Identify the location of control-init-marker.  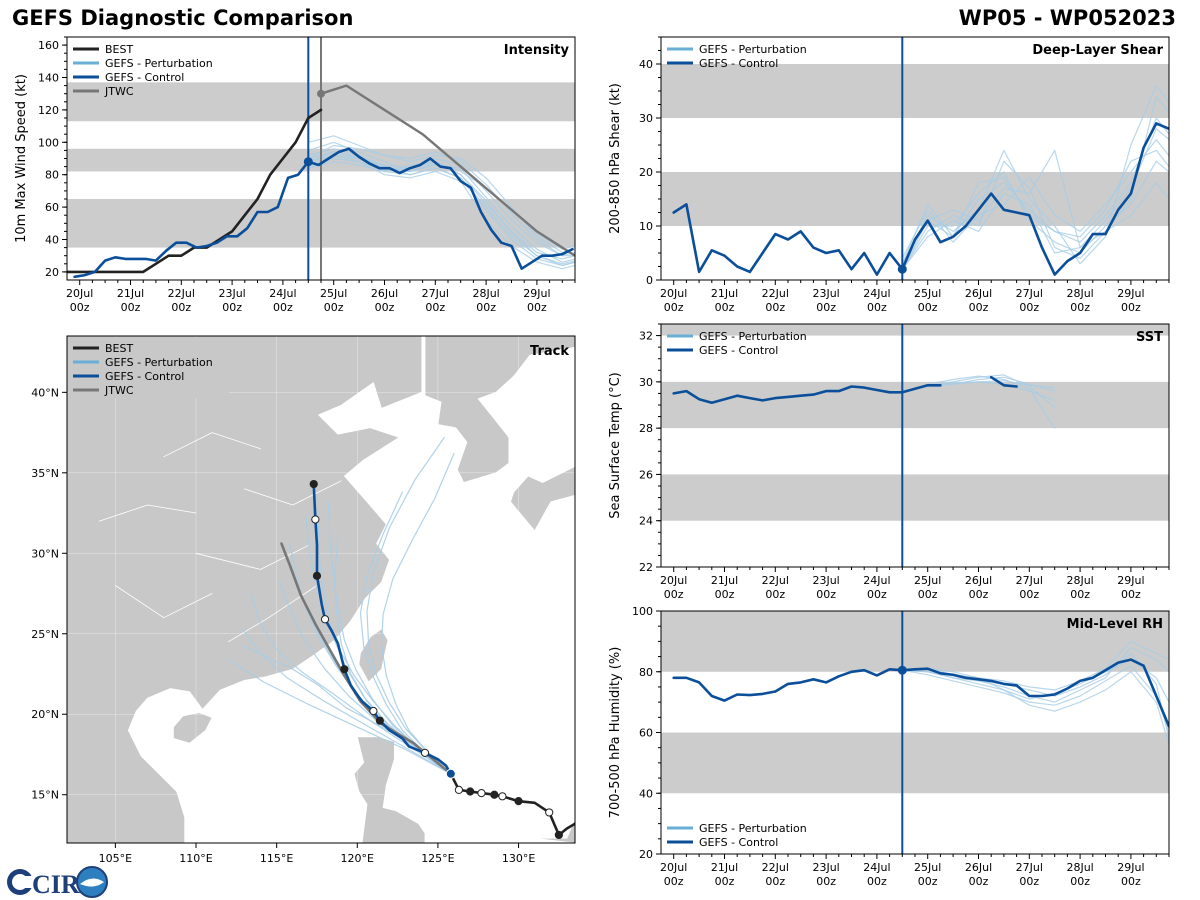
(308, 162).